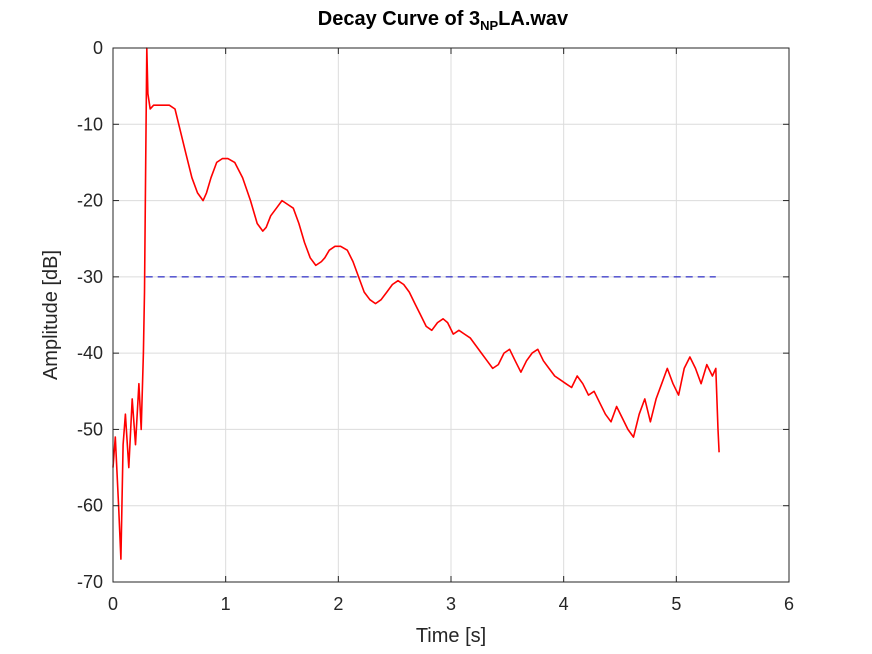 The width and height of the screenshot is (872, 654). I want to click on chart-title-subscript: NP, so click(489, 25).